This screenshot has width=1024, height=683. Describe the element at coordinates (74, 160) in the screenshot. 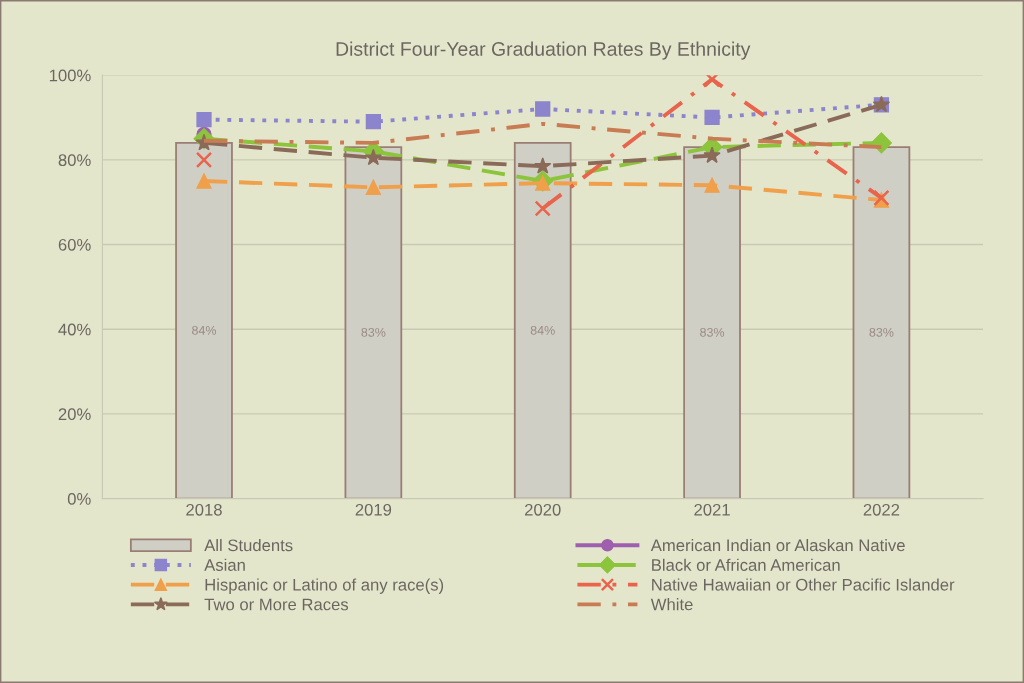

I see `y-tick-label: 80%` at that location.